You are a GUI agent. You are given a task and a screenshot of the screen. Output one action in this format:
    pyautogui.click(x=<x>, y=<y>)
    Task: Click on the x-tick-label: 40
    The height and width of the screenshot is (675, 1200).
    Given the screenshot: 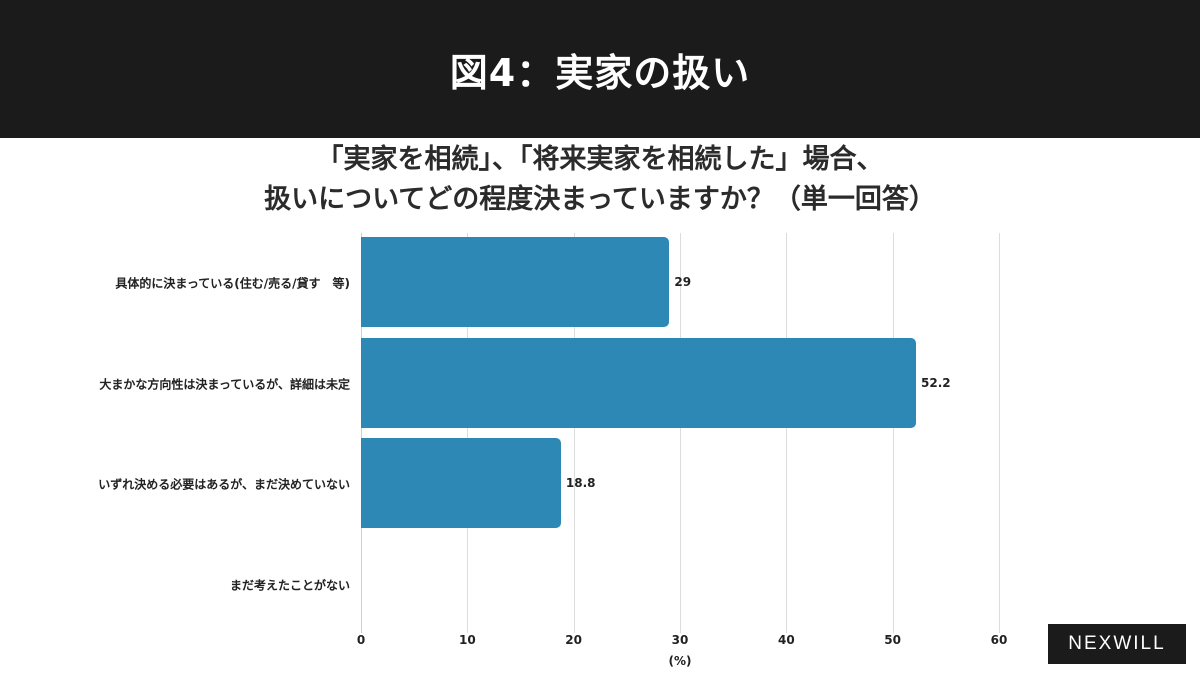 What is the action you would take?
    pyautogui.click(x=786, y=640)
    